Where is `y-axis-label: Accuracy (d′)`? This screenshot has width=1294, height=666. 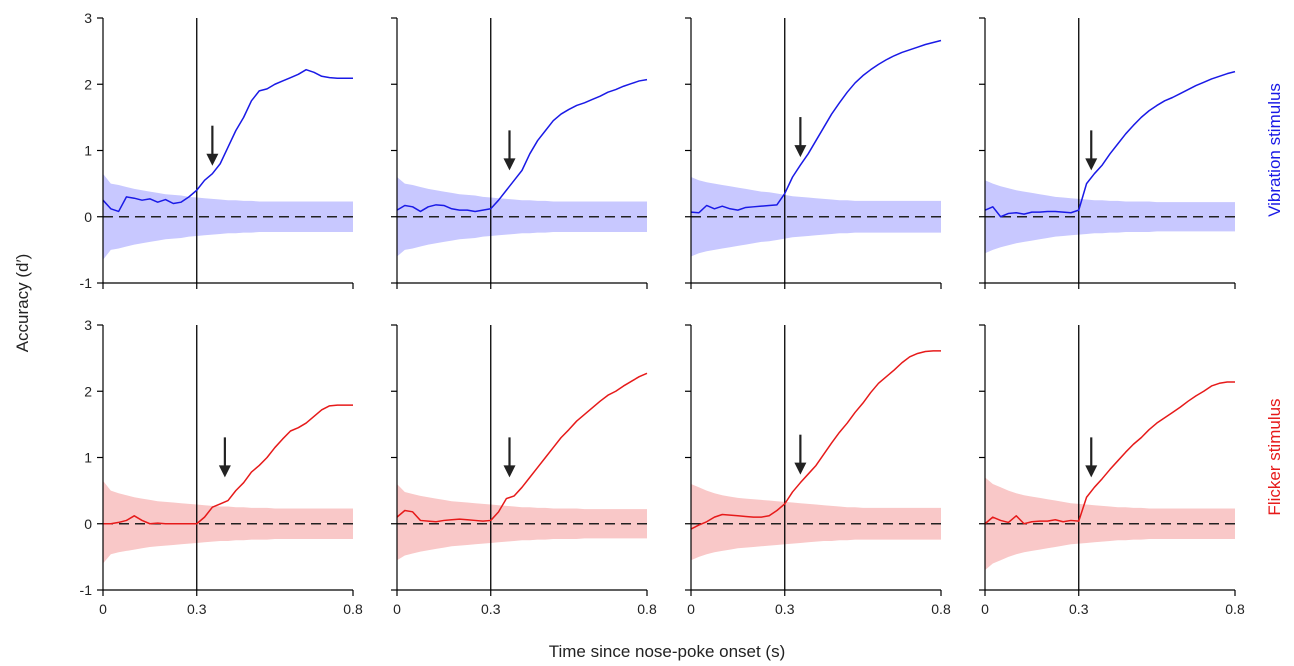
y-axis-label: Accuracy (d′) is located at coordinates (22, 303).